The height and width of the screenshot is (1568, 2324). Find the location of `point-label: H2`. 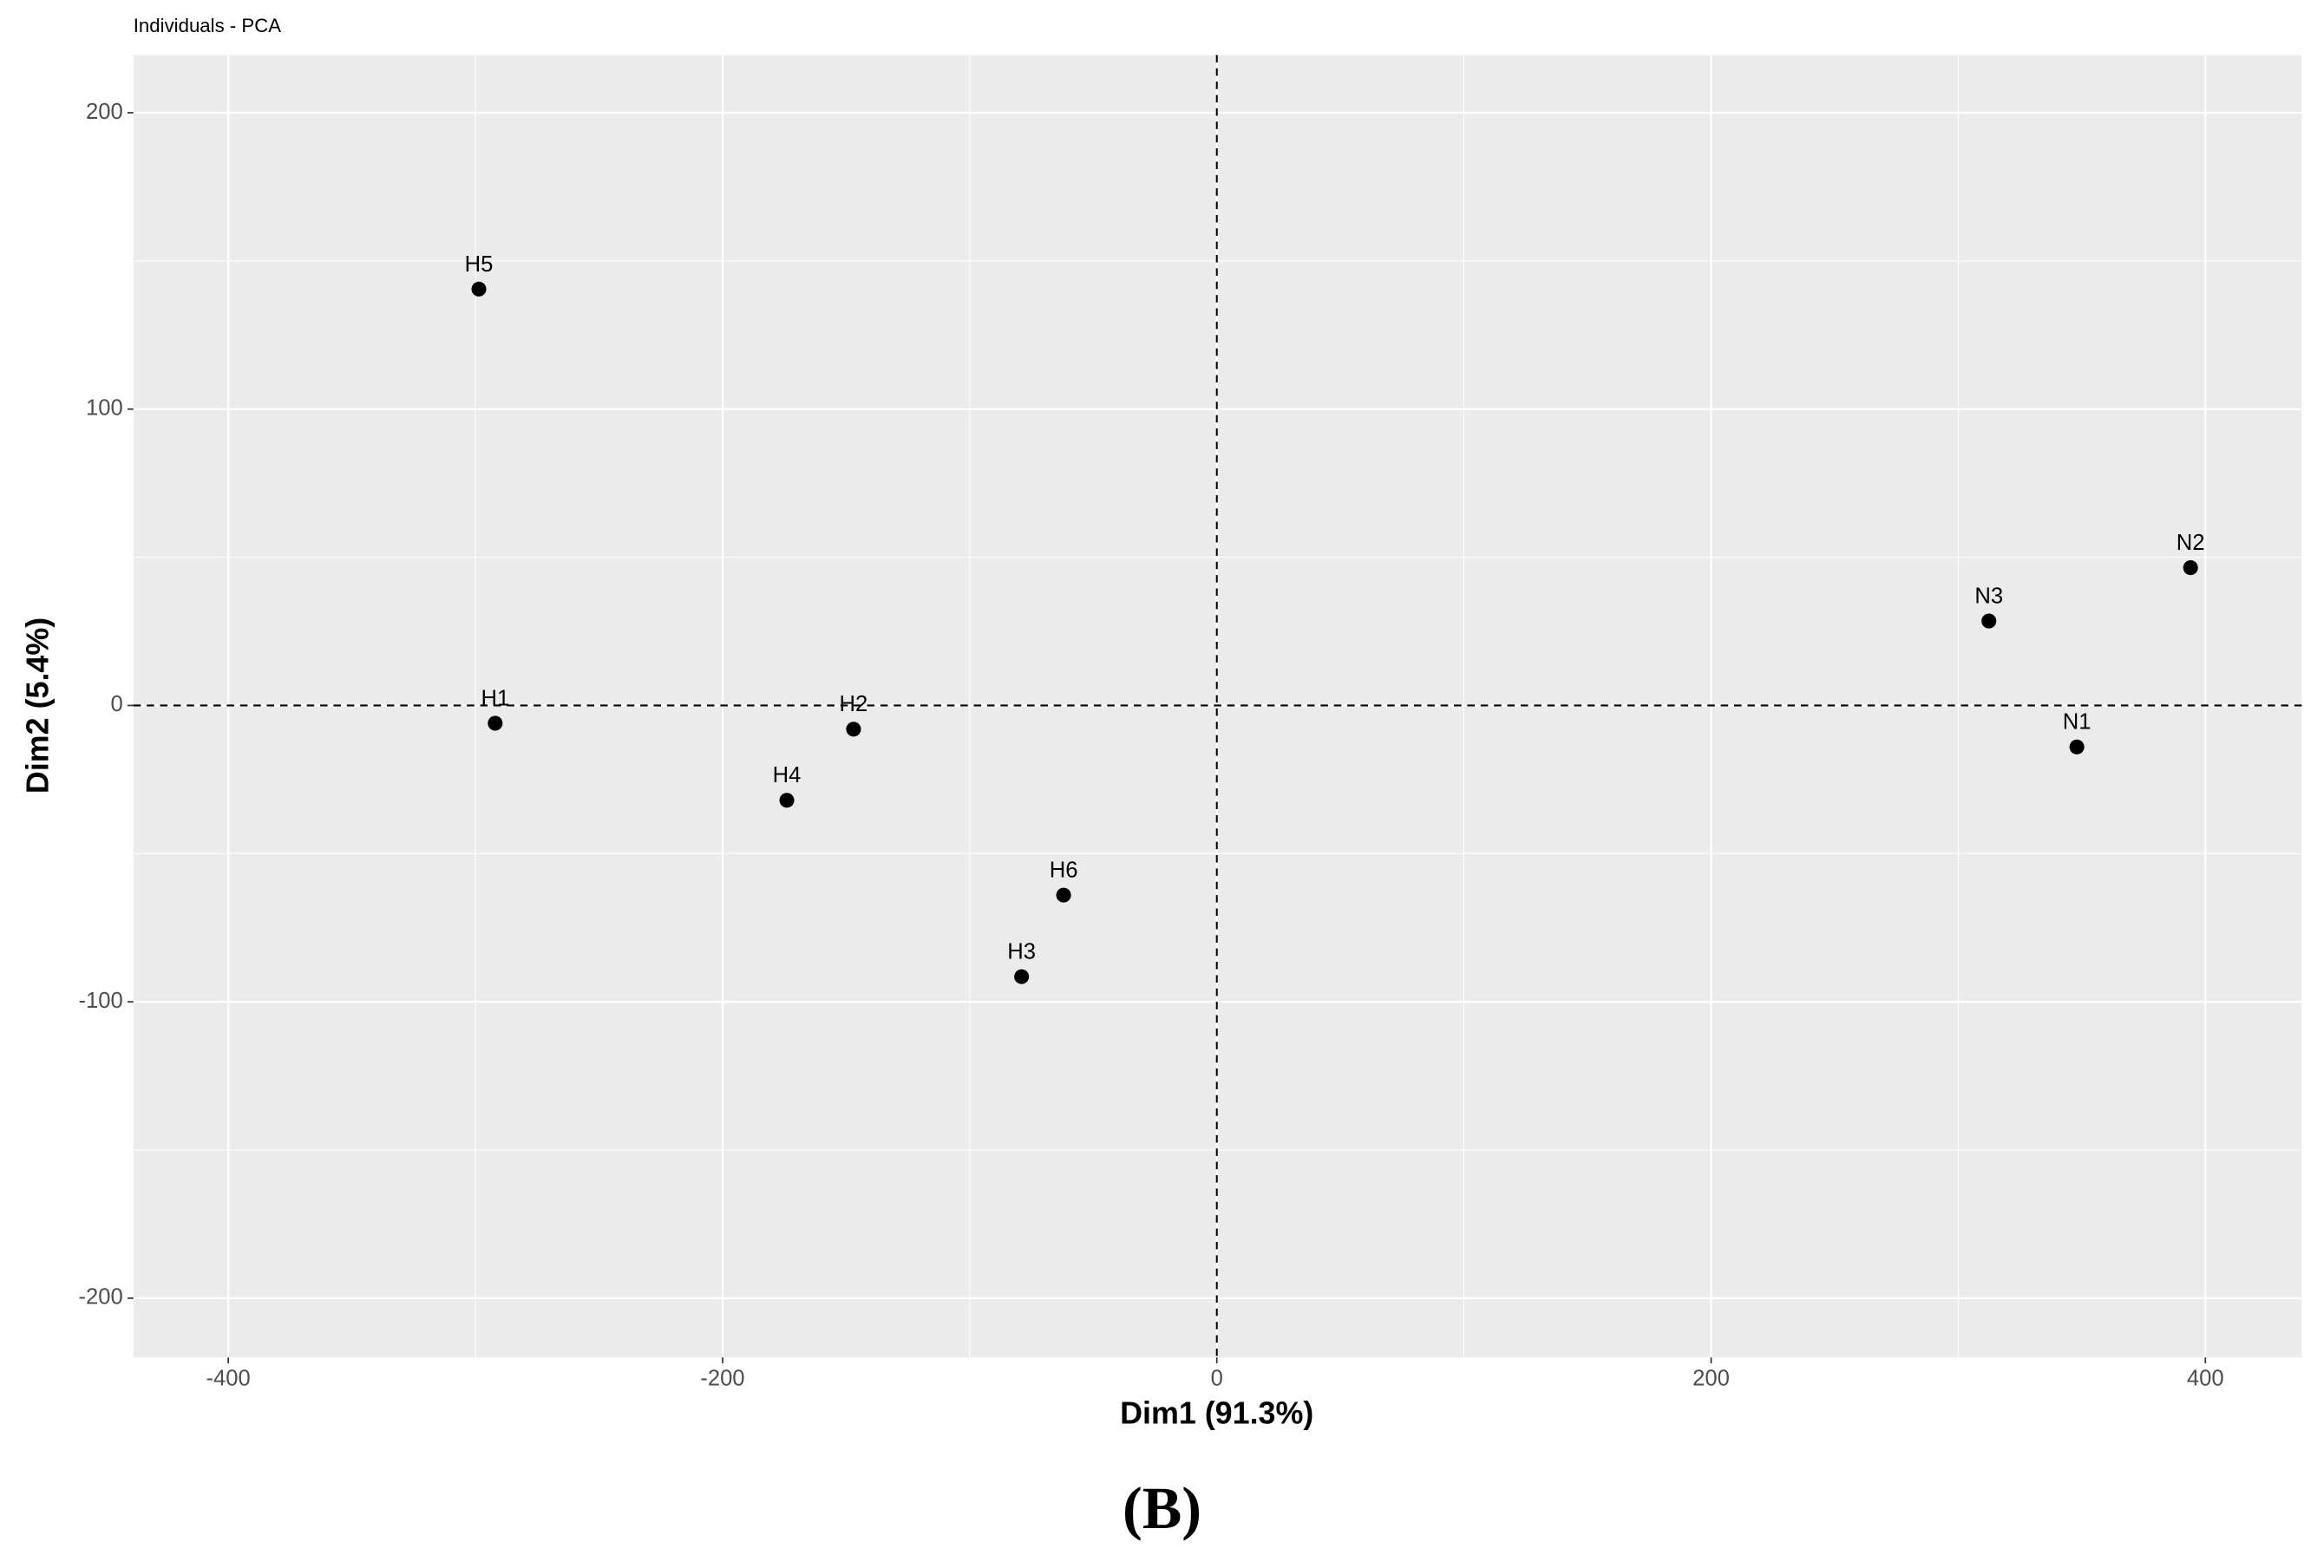

point-label: H2 is located at coordinates (854, 704).